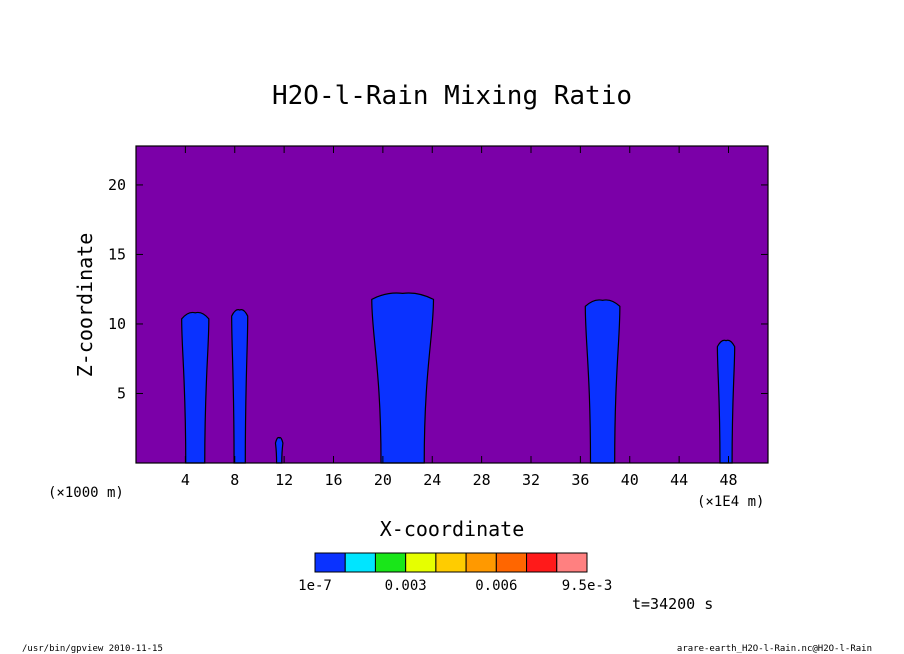 The image size is (904, 654). I want to click on x-tick-label: 12, so click(284, 480).